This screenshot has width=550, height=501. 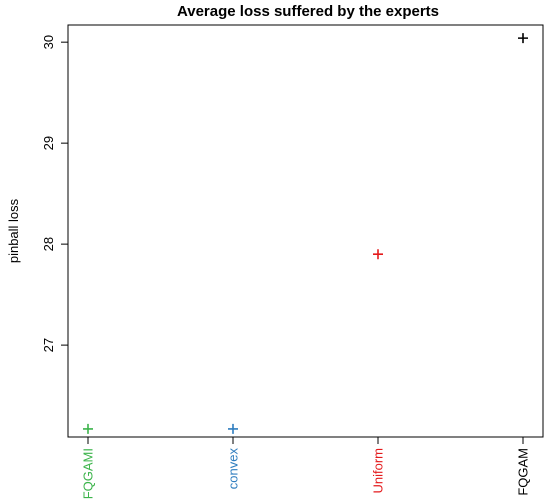 I want to click on x-tick-label: Uniform, so click(x=378, y=471).